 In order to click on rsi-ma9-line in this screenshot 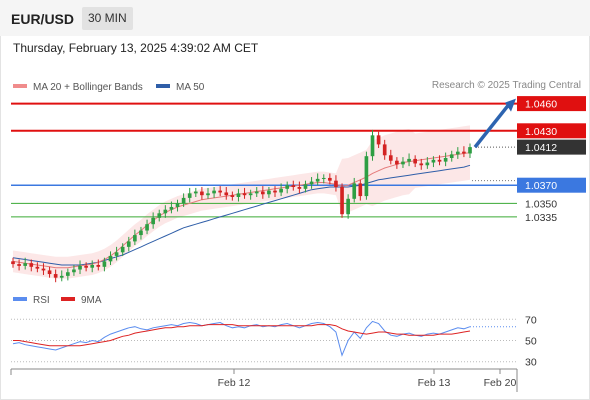, I will do `click(242, 335)`.